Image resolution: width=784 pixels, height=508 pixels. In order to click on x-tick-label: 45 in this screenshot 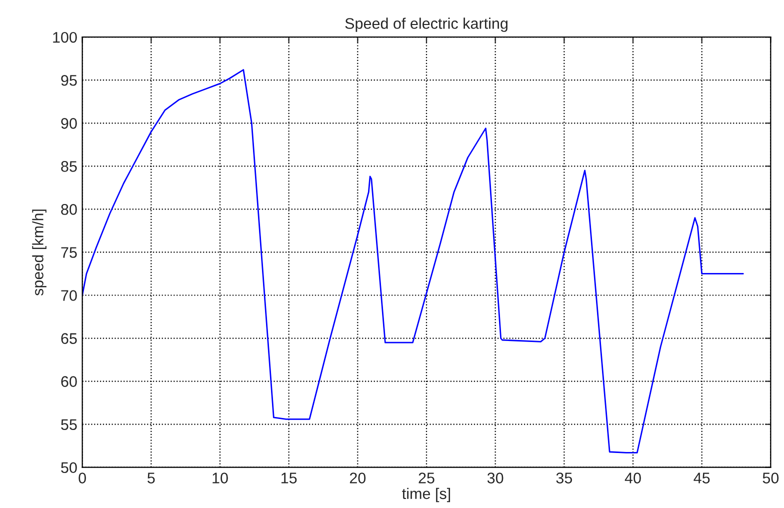, I will do `click(702, 478)`.